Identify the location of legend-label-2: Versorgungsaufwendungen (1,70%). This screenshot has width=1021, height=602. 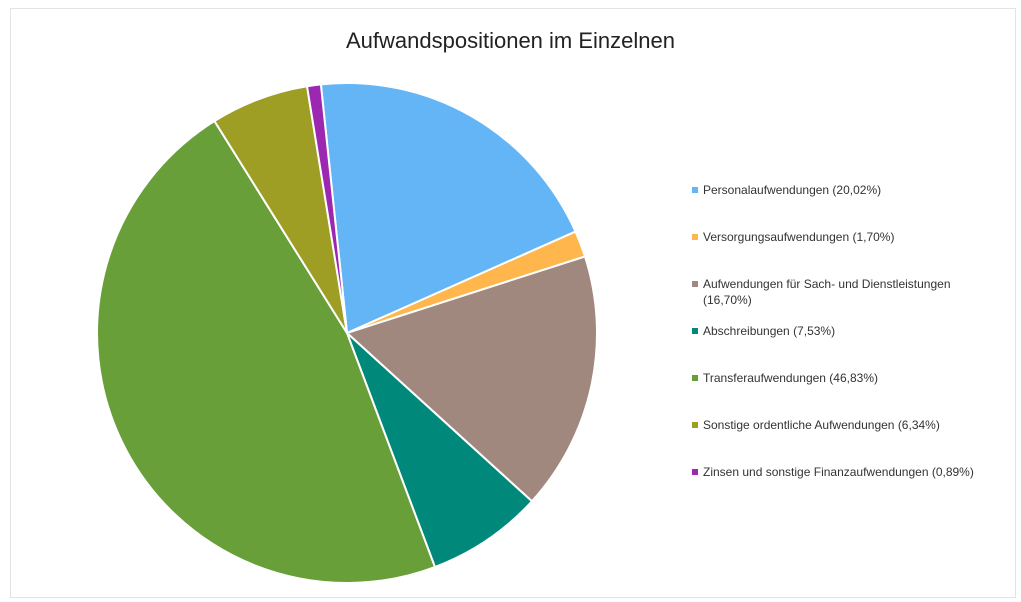
(799, 237).